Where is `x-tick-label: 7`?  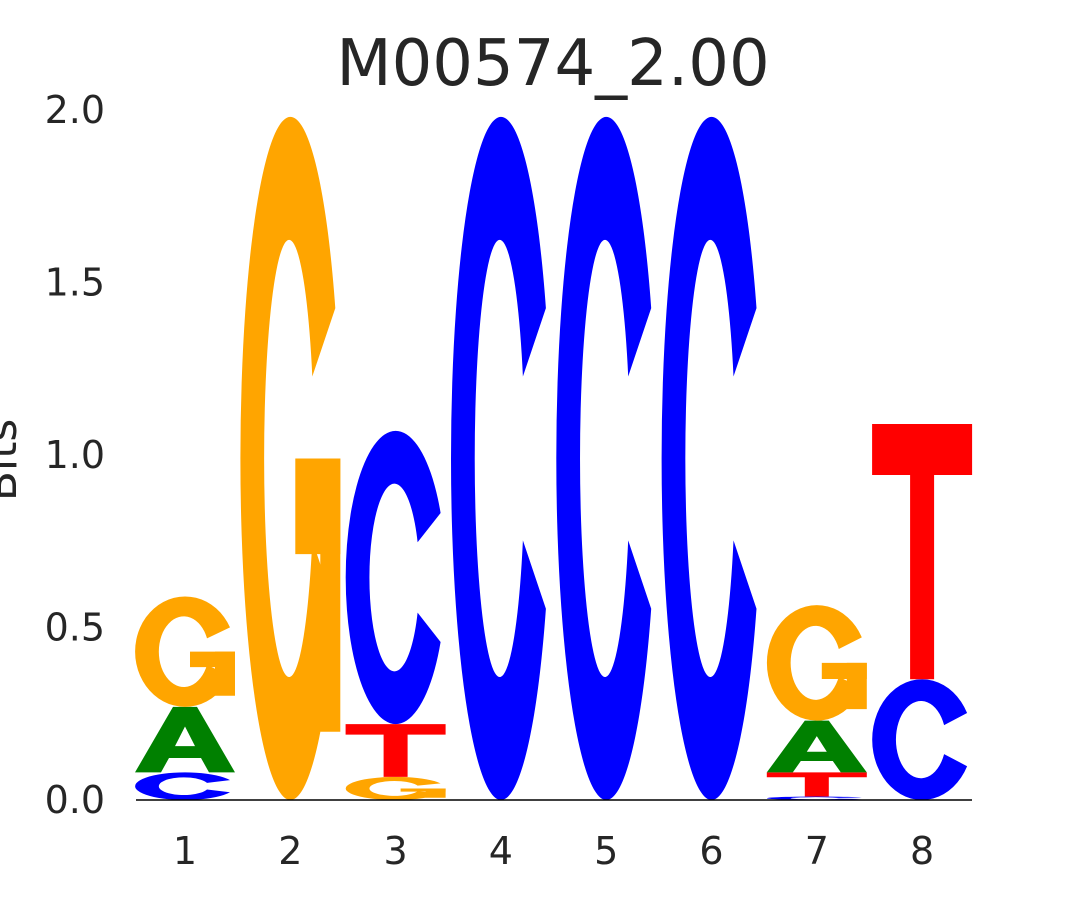
x-tick-label: 7 is located at coordinates (817, 851).